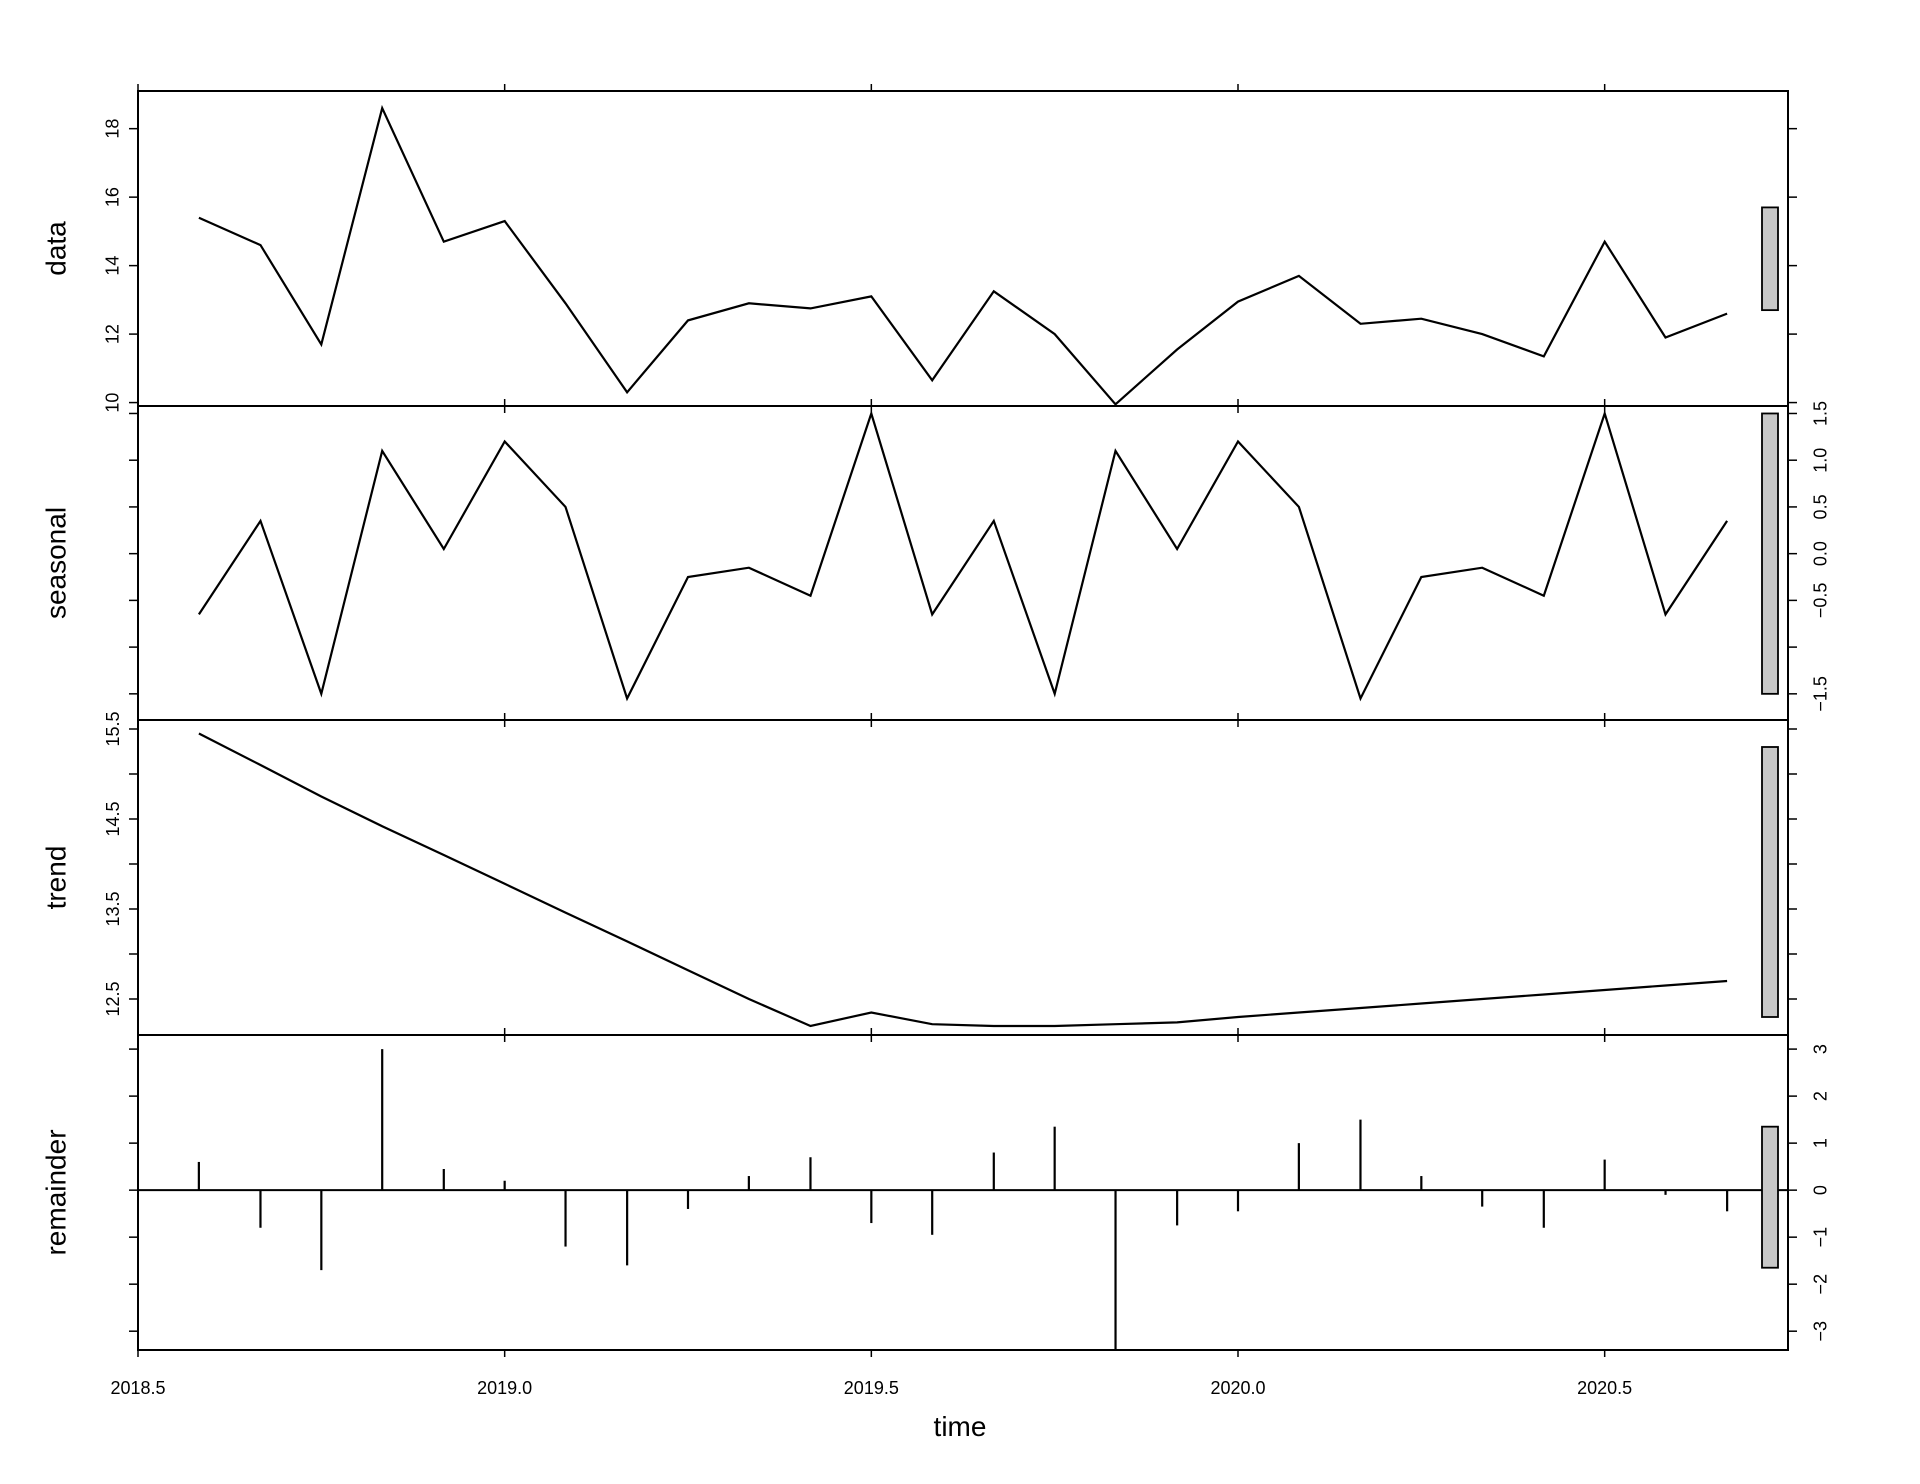  I want to click on y-tick-label: −1, so click(1821, 1237).